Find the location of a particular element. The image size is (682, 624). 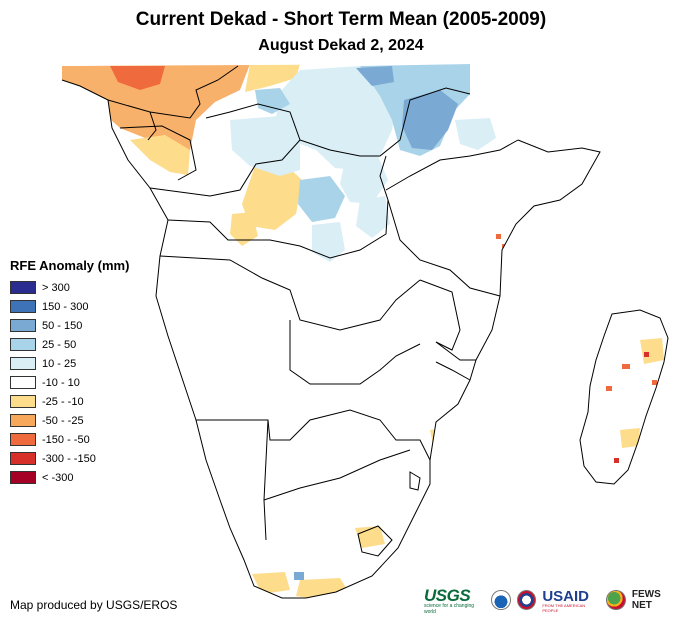

legend-label: -300 - -150 is located at coordinates (69, 458).